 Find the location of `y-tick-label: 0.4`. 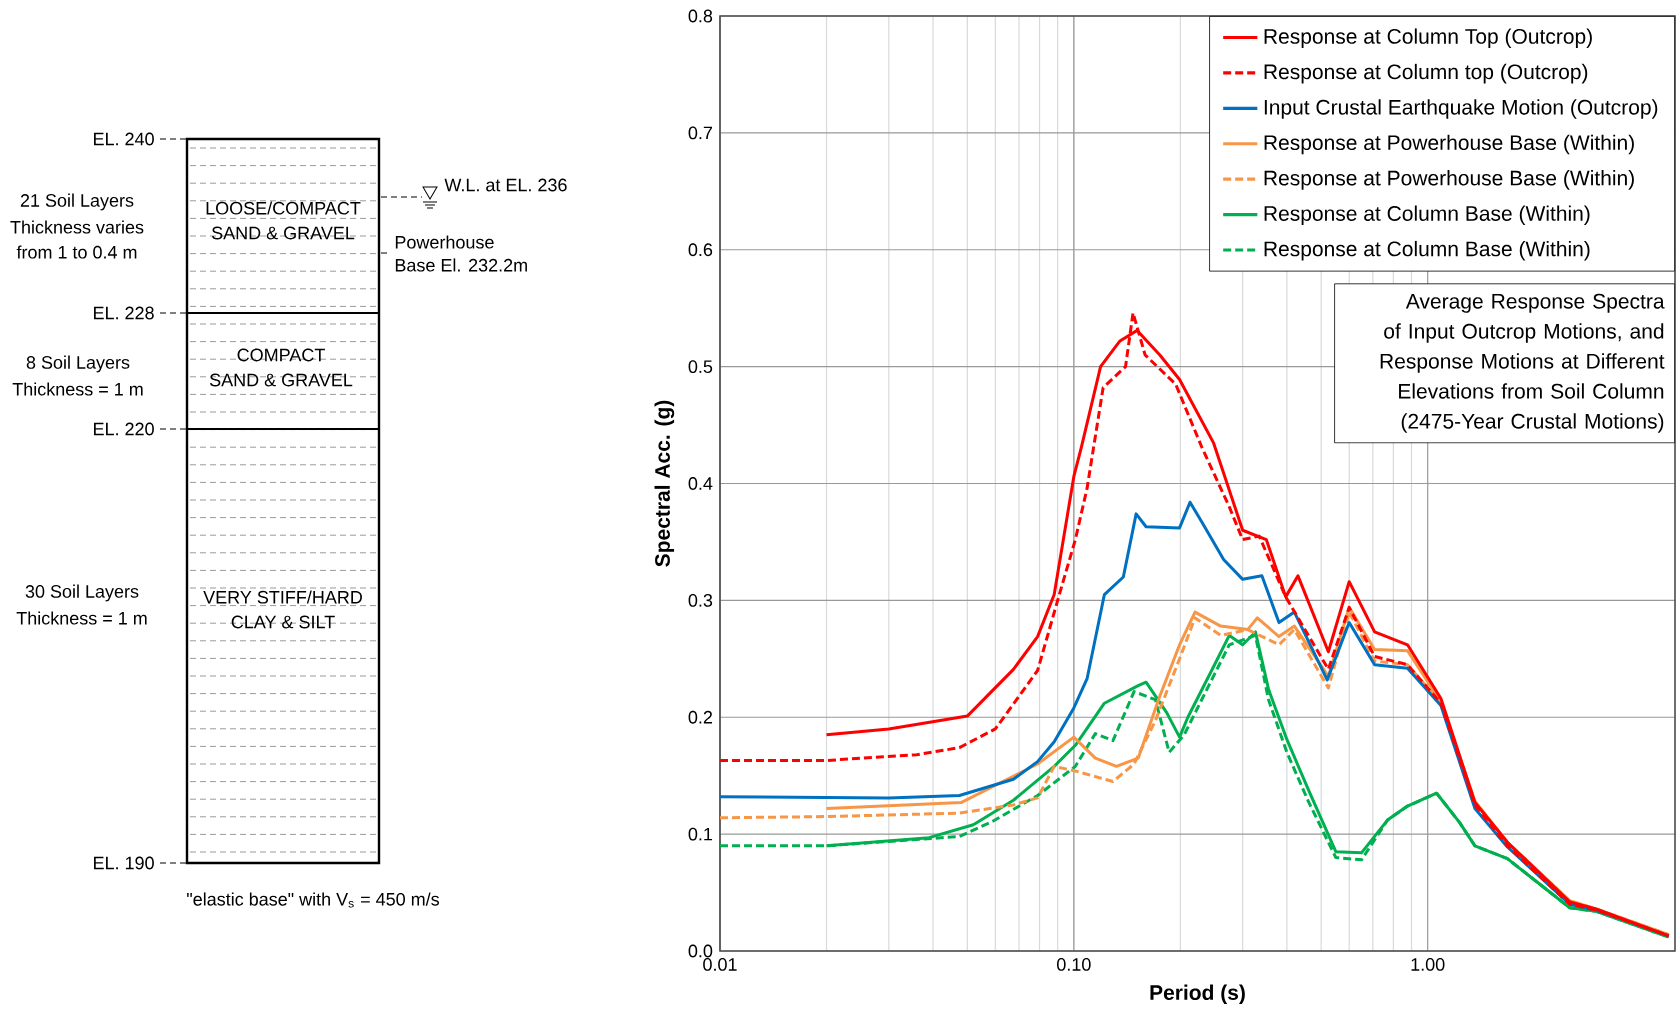

y-tick-label: 0.4 is located at coordinates (700, 483).